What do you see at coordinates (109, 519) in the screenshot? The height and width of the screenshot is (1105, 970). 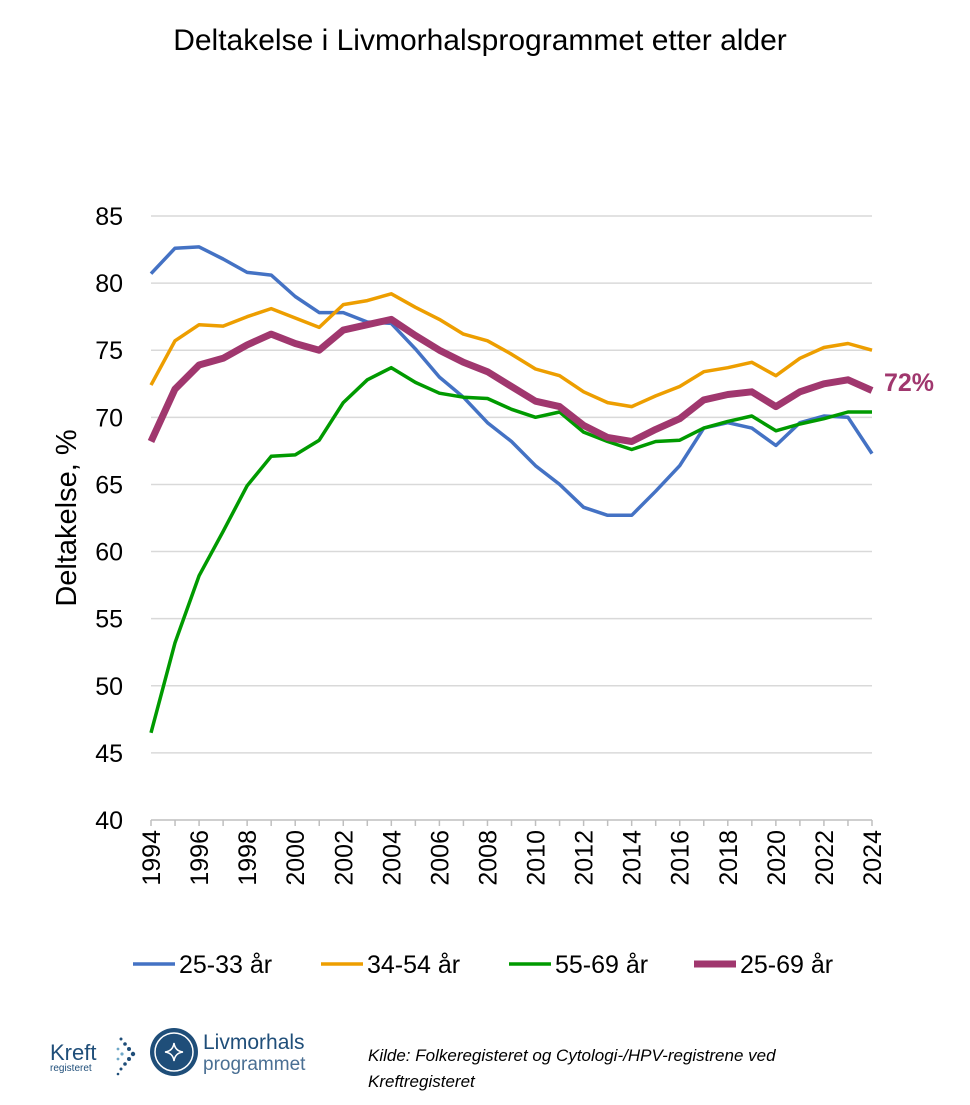 I see `y-tick-labels: 40 45 50 55 60 65 70 75 80 85` at bounding box center [109, 519].